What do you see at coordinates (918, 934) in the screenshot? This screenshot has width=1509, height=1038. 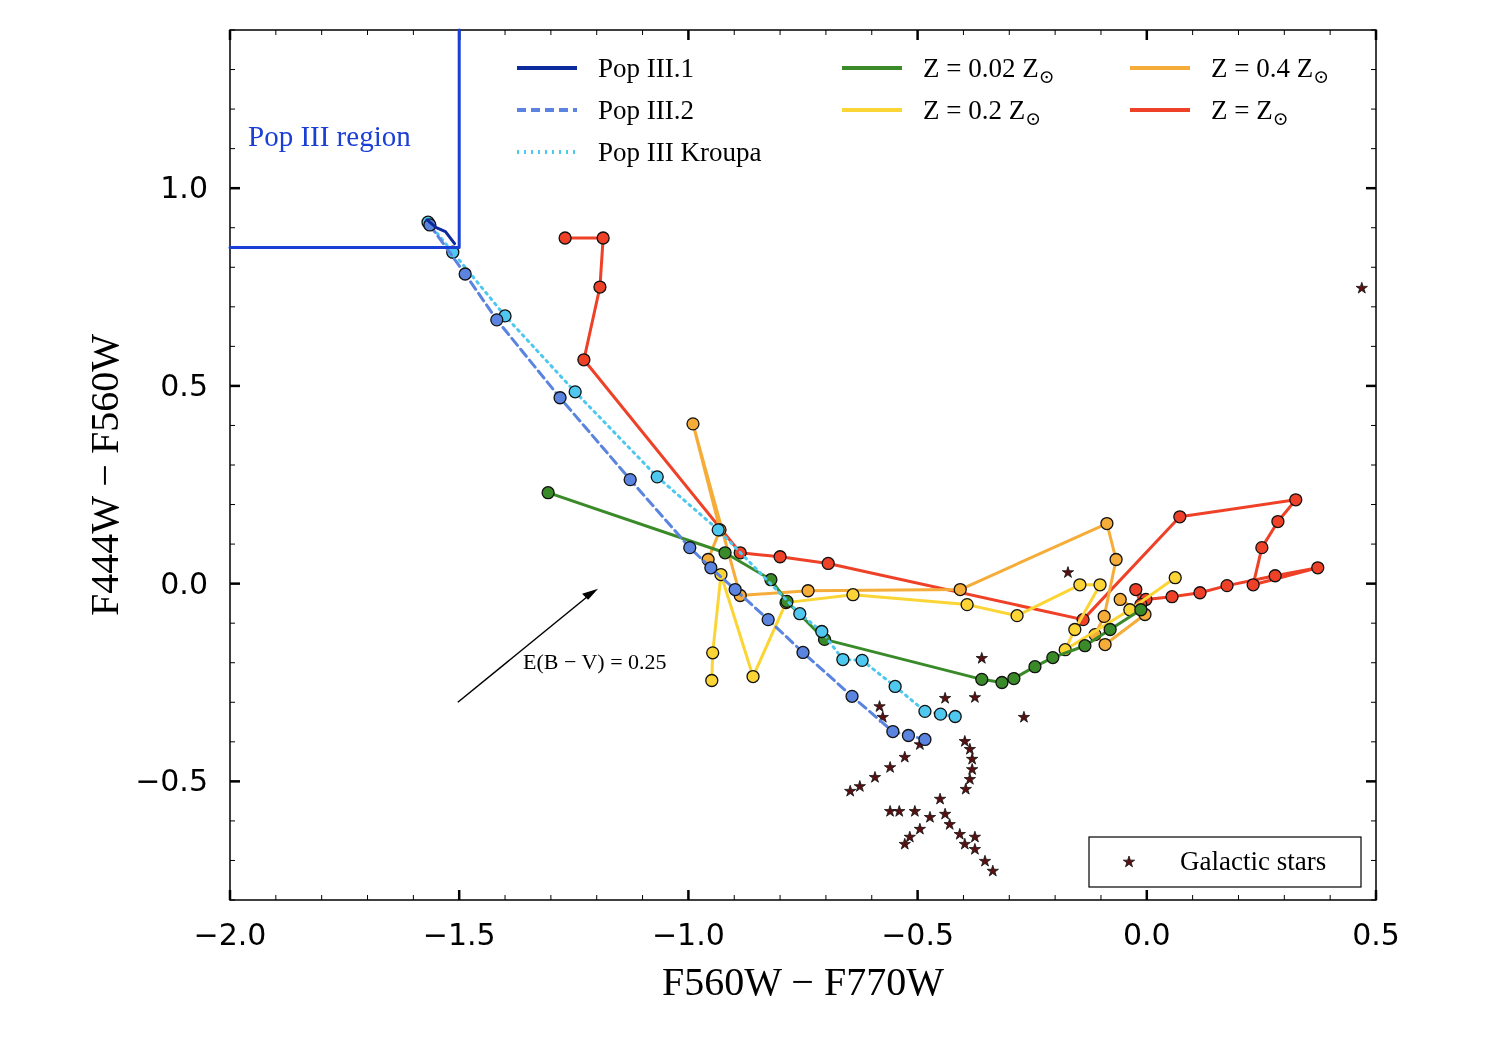 I see `x-tick-label: −0.5` at bounding box center [918, 934].